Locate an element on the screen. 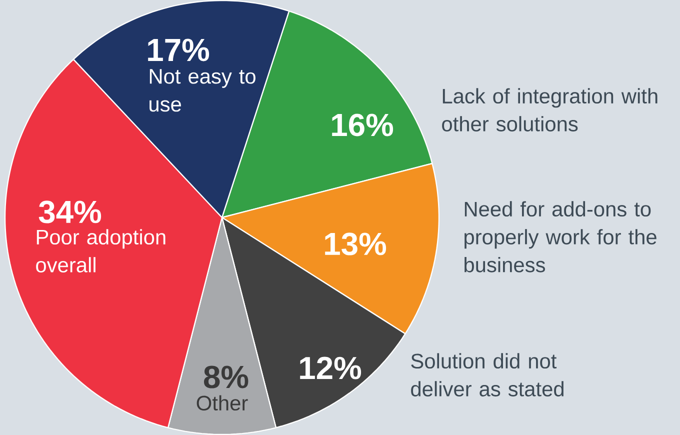 The height and width of the screenshot is (435, 680). data-label: 17% is located at coordinates (179, 50).